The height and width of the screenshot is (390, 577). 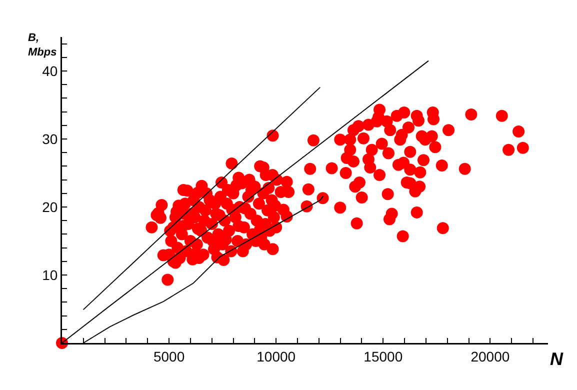 I want to click on y-tick-label: 40, so click(x=50, y=70).